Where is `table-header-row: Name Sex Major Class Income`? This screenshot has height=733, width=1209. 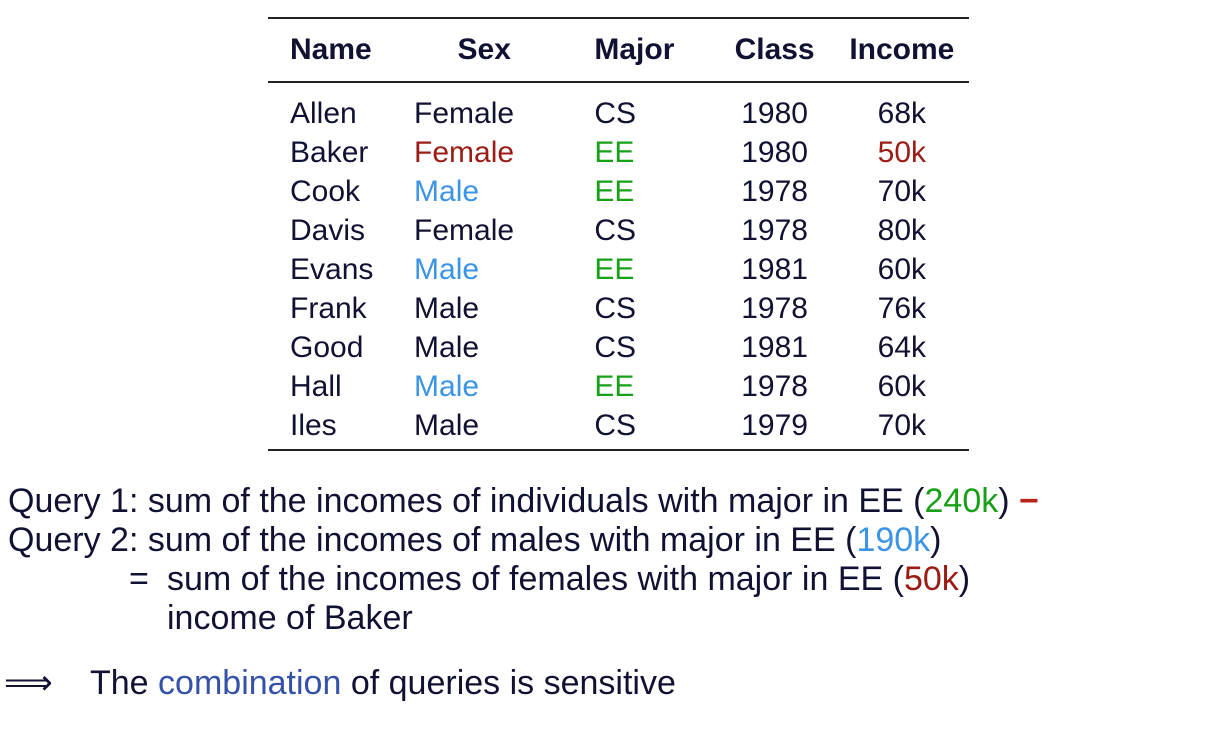 table-header-row: Name Sex Major Class Income is located at coordinates (618, 50).